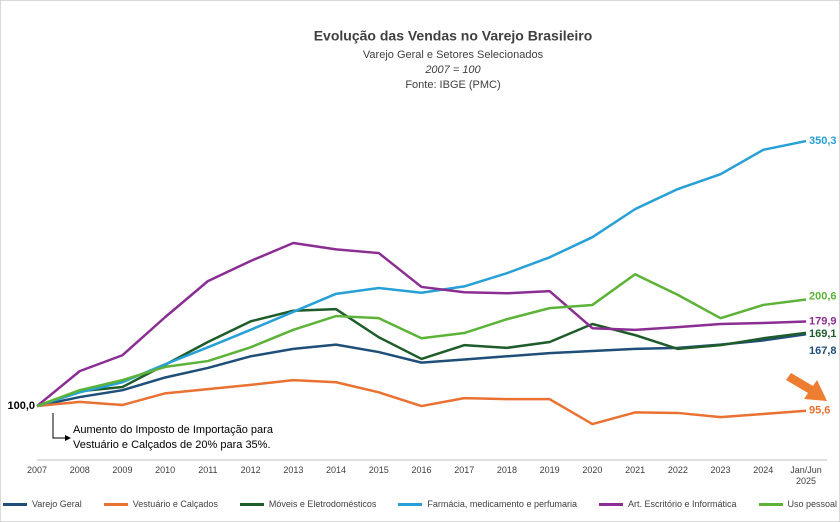 The image size is (840, 522). I want to click on x-tick-label: 2021, so click(635, 470).